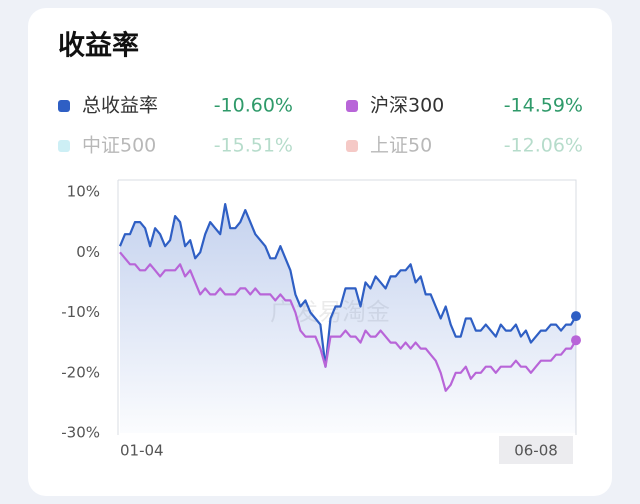  Describe the element at coordinates (253, 106) in the screenshot. I see `legend-value: -10.60%` at that location.